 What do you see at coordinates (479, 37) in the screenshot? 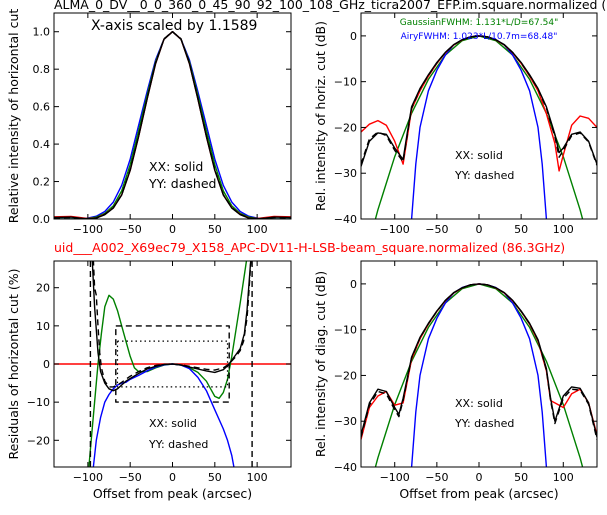
I see `legend-entry: AiryFWHM: 1.023*L/10.7m=68.48"` at bounding box center [479, 37].